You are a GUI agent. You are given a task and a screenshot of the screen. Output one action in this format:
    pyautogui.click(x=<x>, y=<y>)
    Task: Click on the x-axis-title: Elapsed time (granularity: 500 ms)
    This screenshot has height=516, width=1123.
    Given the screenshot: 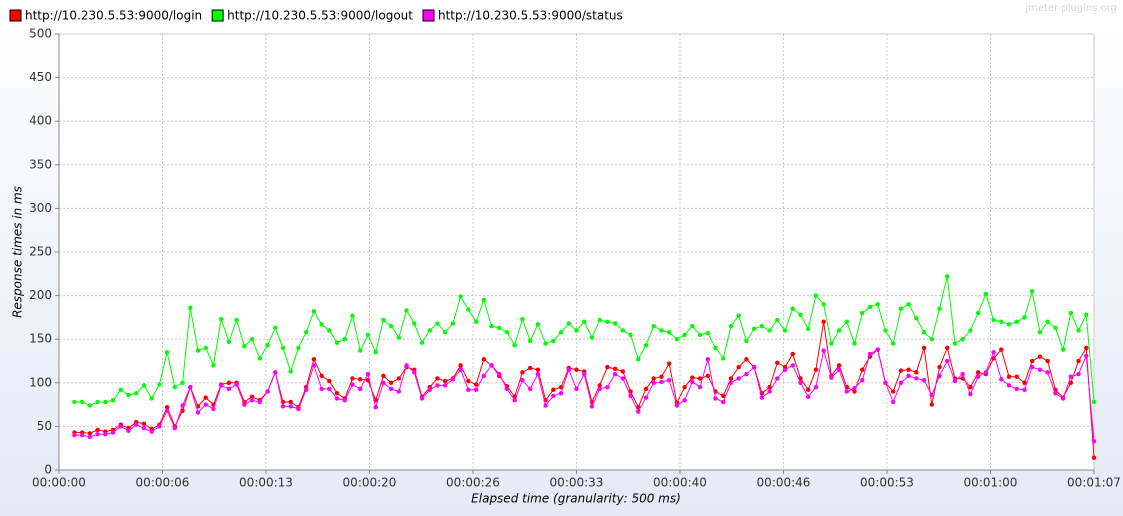 What is the action you would take?
    pyautogui.click(x=576, y=499)
    